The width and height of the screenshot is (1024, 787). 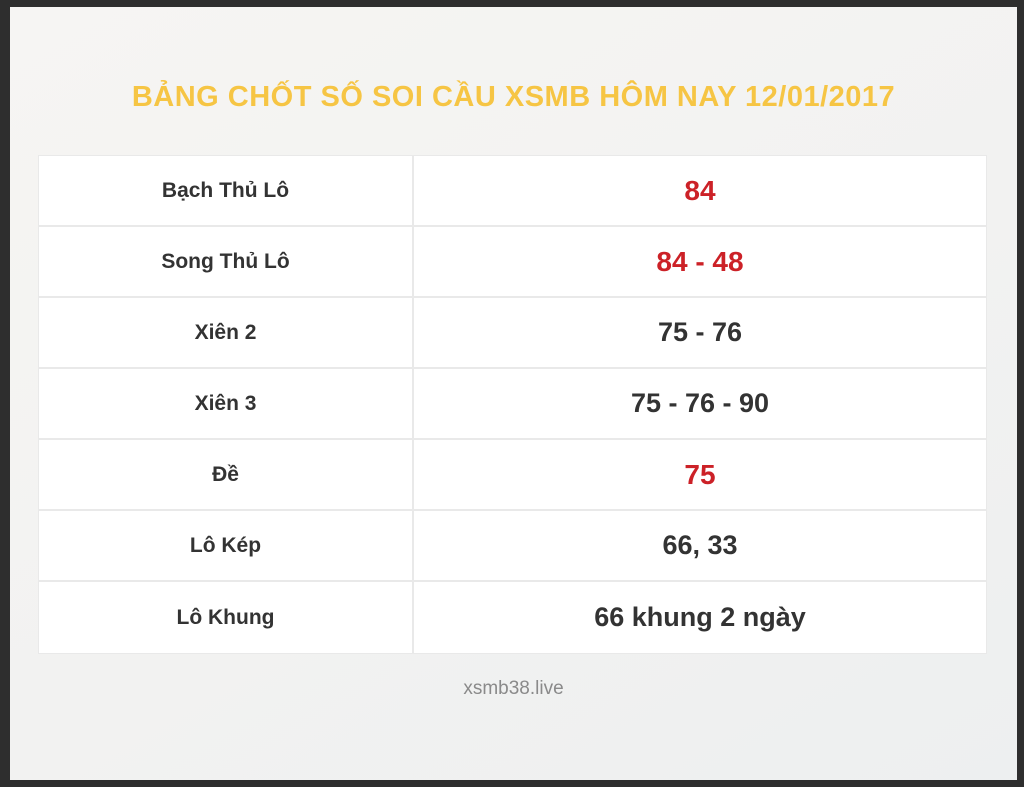 I want to click on table-row: Lô Kép 66, 33, so click(x=512, y=546).